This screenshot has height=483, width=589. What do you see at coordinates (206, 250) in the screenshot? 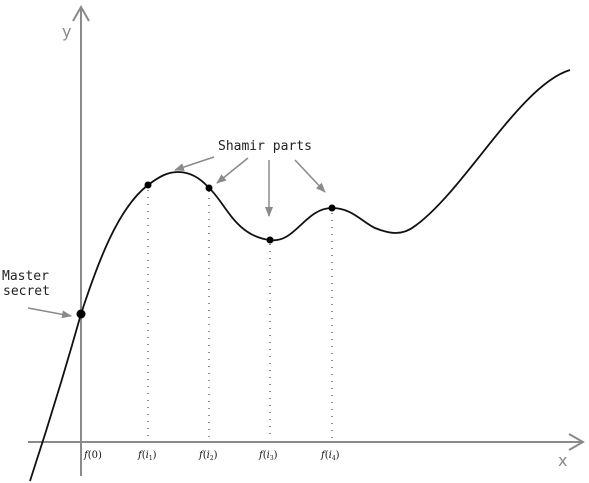
I see `points` at bounding box center [206, 250].